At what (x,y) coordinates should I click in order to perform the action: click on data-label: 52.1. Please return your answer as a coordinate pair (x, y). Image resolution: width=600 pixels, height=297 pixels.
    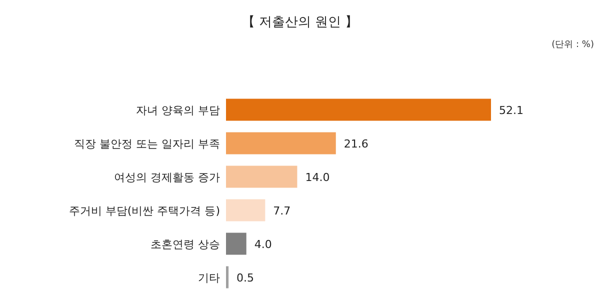
    Looking at the image, I should click on (511, 110).